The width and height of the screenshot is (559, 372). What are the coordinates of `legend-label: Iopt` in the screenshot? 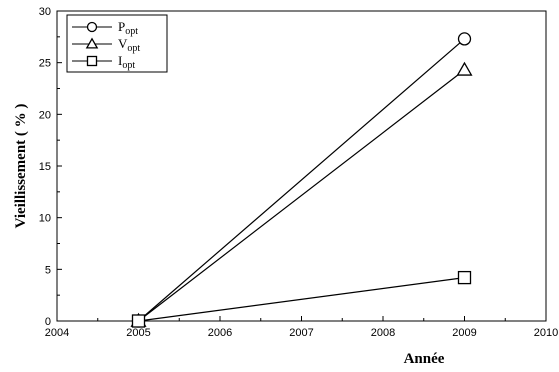 It's located at (126, 62).